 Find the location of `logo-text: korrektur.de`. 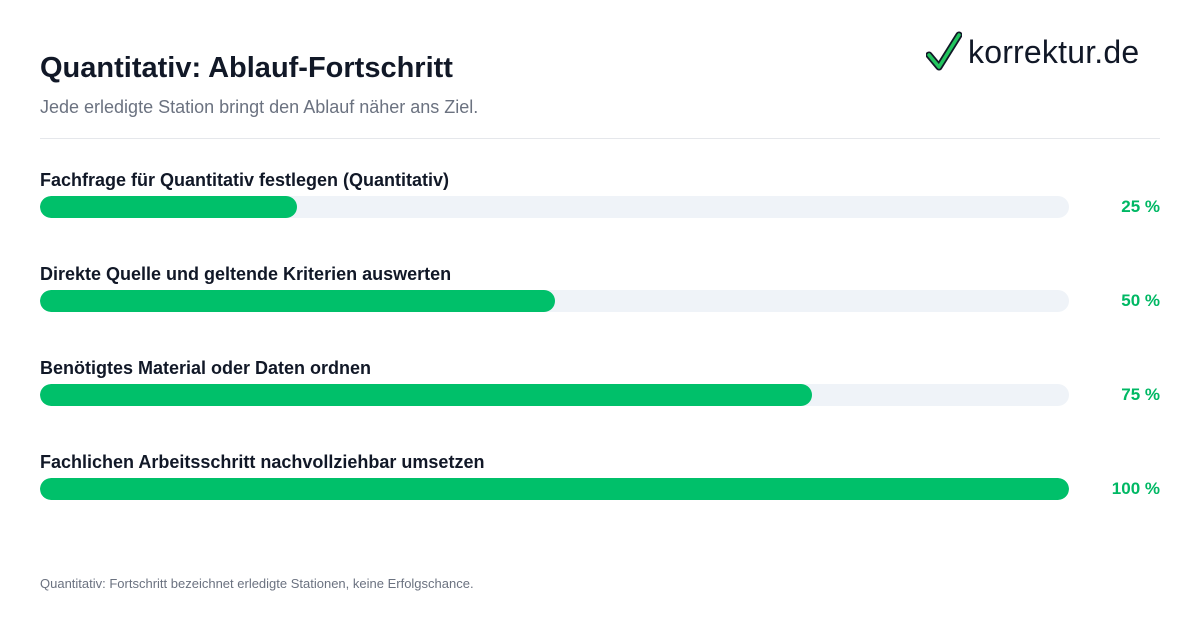

logo-text: korrektur.de is located at coordinates (1054, 52).